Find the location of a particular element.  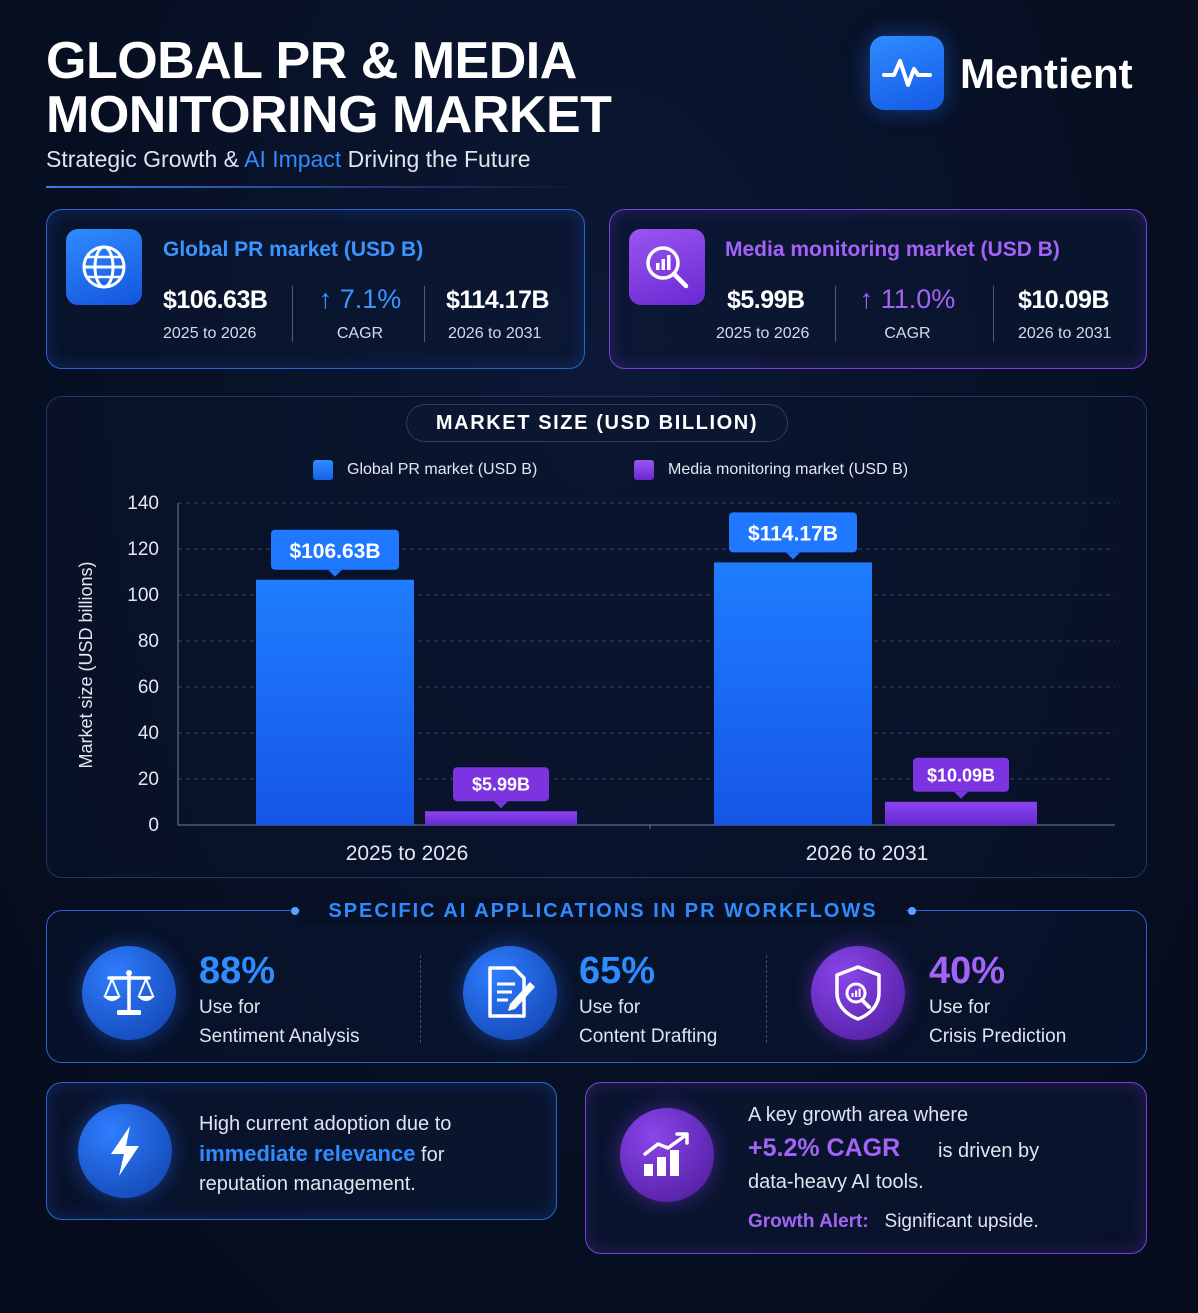

legend-label-mm: Media monitoring market (USD B) is located at coordinates (788, 469).